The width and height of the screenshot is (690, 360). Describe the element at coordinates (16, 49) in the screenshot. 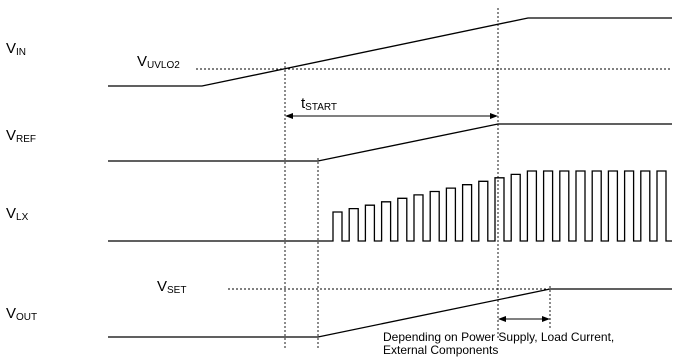

I see `label-vin: VIN` at that location.